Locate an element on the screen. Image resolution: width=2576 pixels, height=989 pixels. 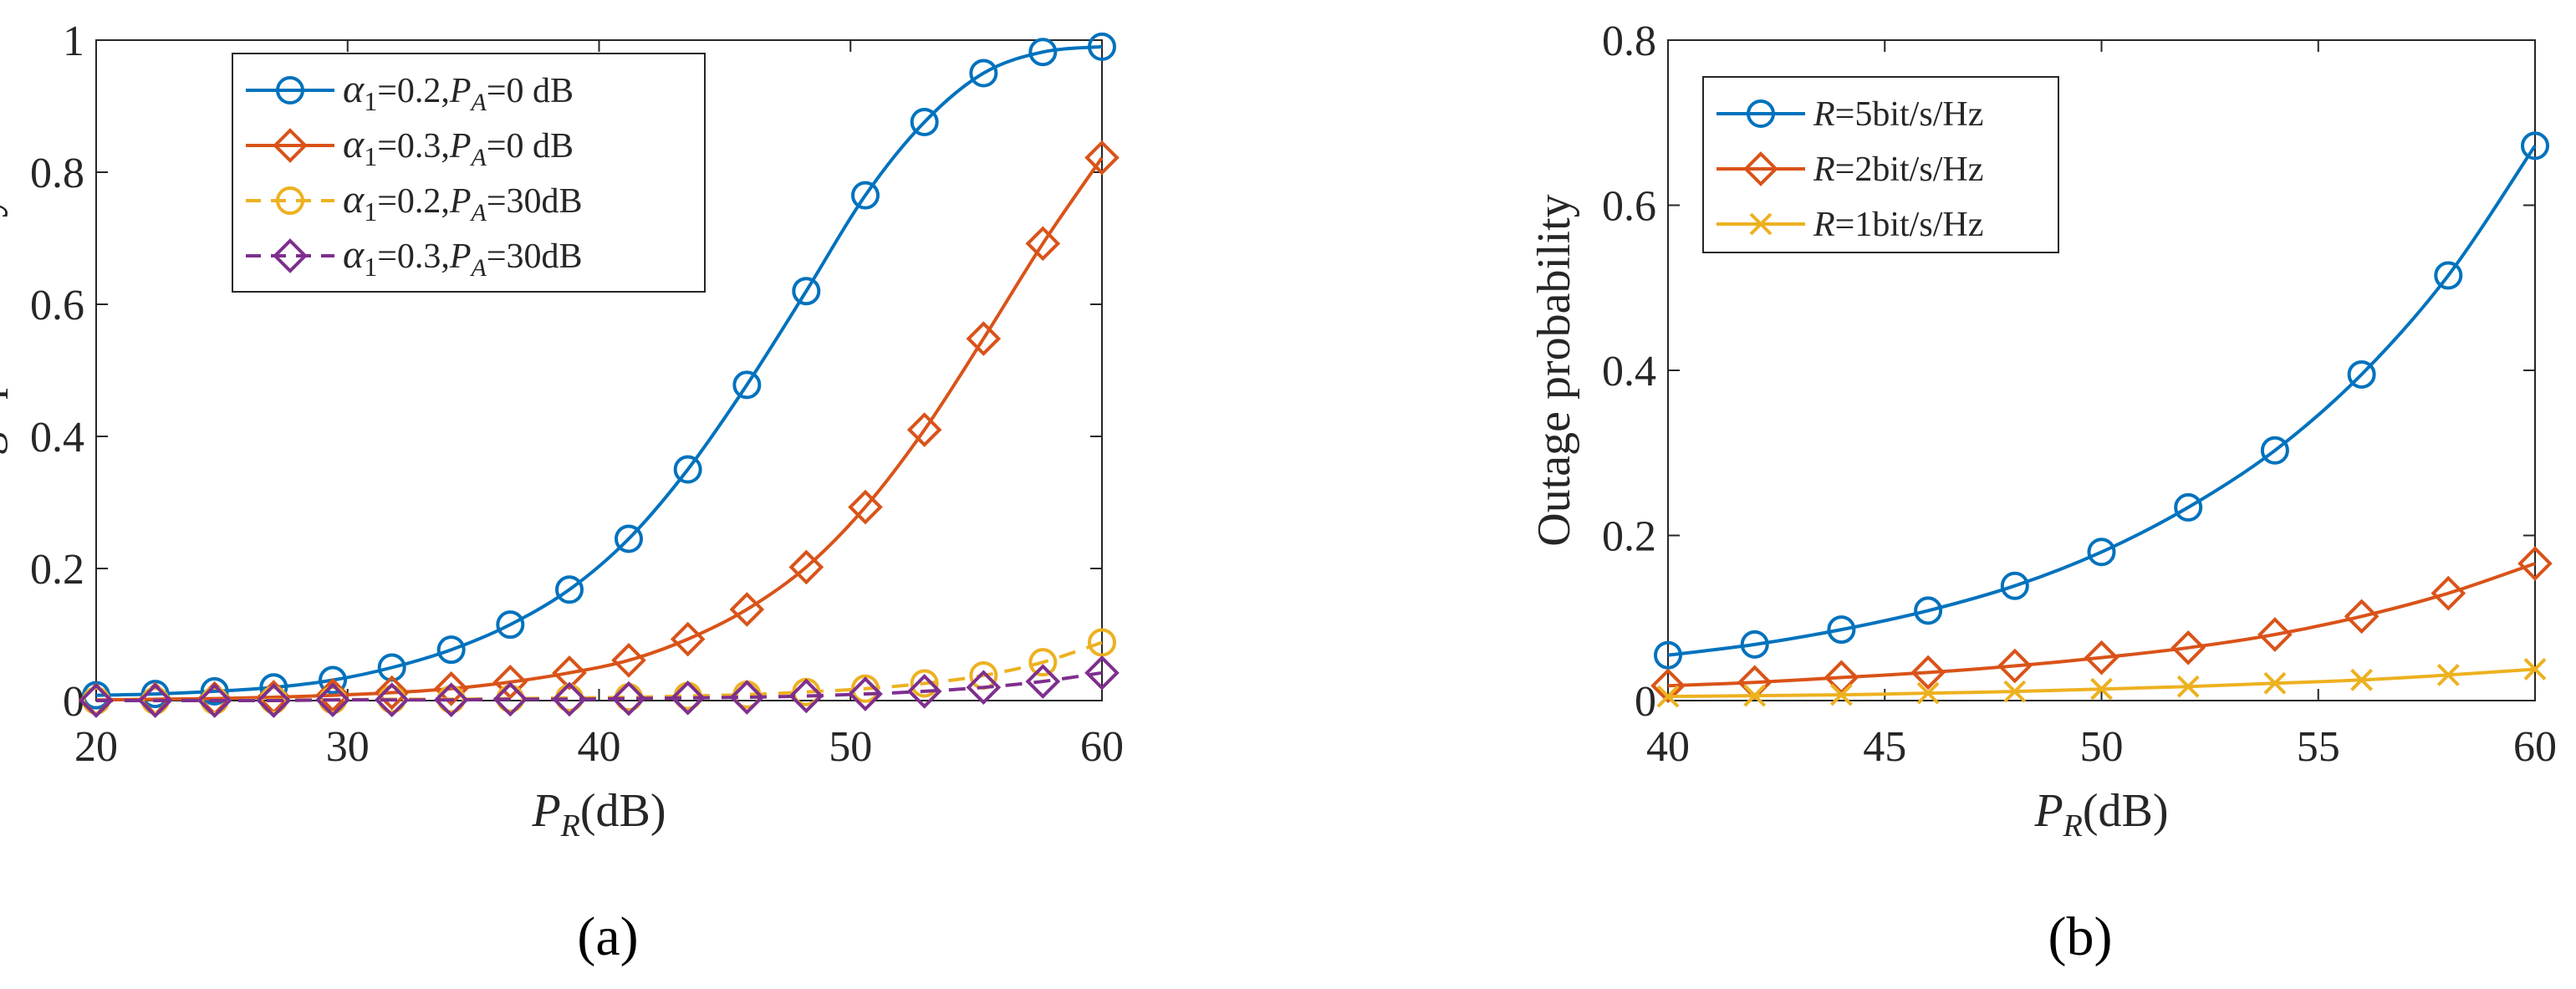
legend-label-a-4: α1=0.3,PA=30dB is located at coordinates (463, 257).